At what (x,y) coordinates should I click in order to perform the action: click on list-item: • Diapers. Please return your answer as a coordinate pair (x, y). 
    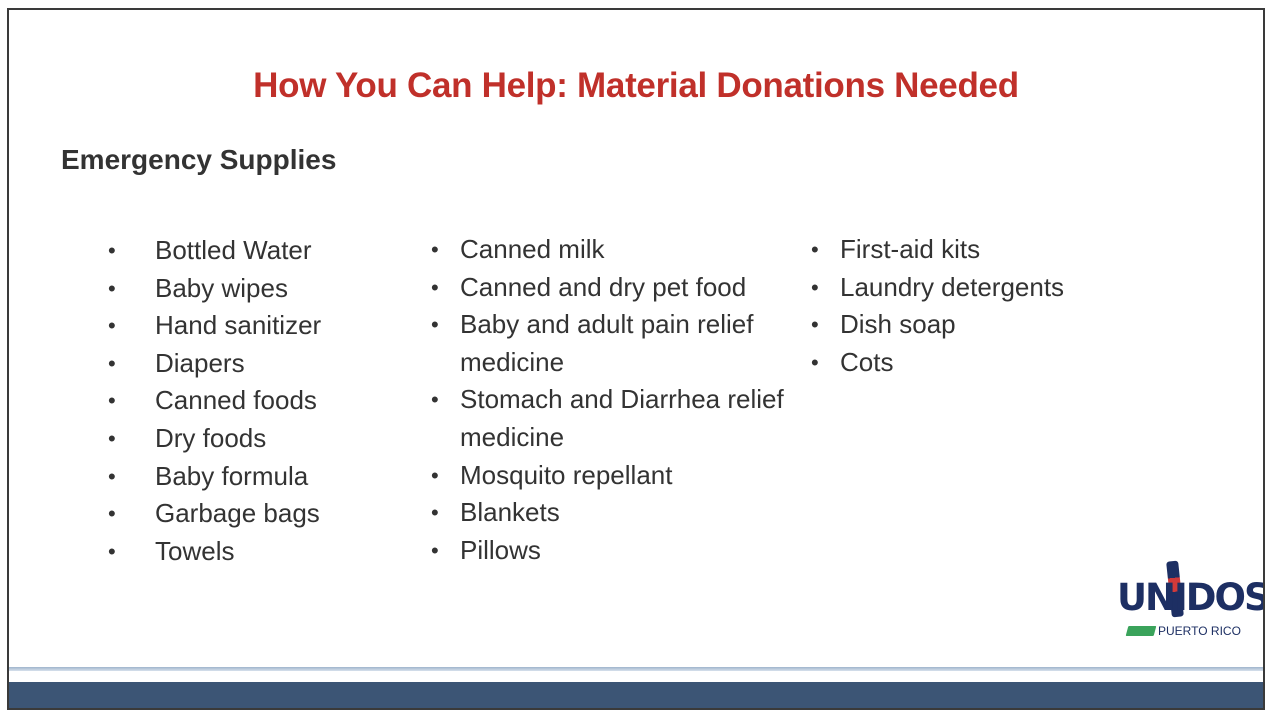
    Looking at the image, I should click on (214, 364).